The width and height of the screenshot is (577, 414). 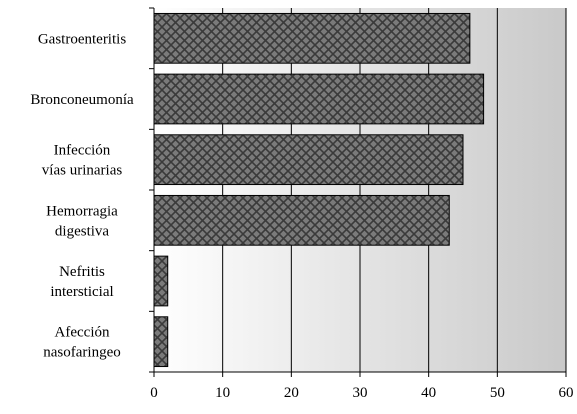 I want to click on category-label-1: Bronconeumonía, so click(x=82, y=100).